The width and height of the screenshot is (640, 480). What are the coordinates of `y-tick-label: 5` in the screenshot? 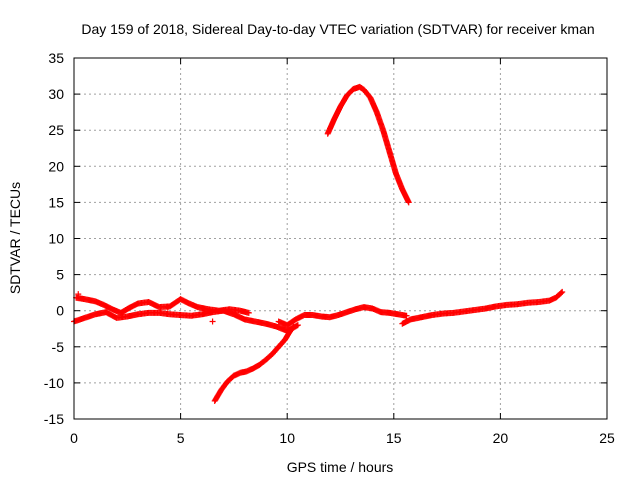 It's located at (60, 275).